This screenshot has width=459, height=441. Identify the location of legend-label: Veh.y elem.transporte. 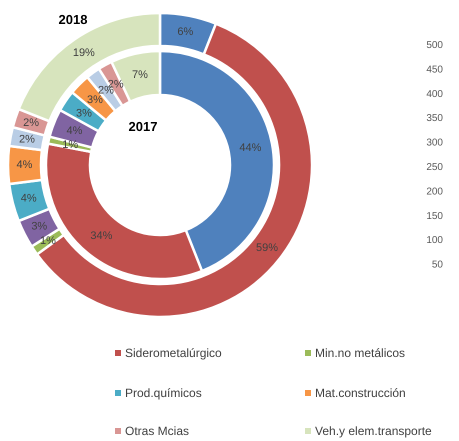
(373, 431).